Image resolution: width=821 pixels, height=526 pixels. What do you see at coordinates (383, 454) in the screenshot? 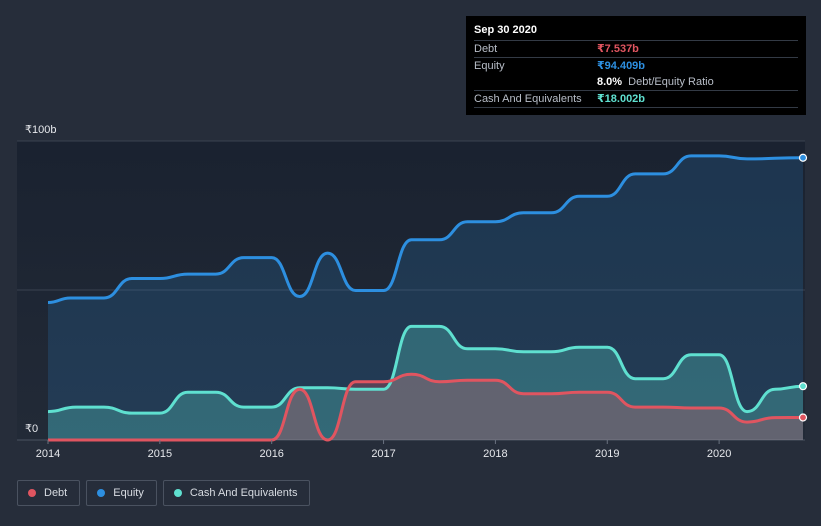
I see `x-tick-label-2017: 2017` at bounding box center [383, 454].